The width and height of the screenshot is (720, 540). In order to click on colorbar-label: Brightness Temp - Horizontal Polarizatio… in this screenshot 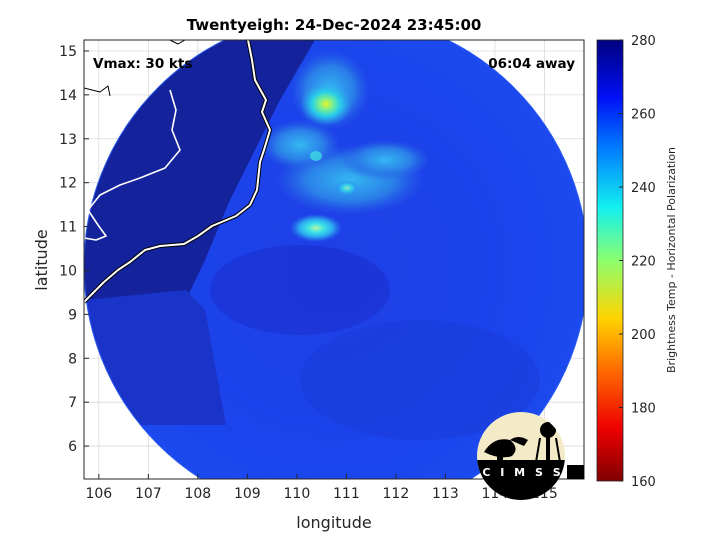, I will do `click(671, 260)`.